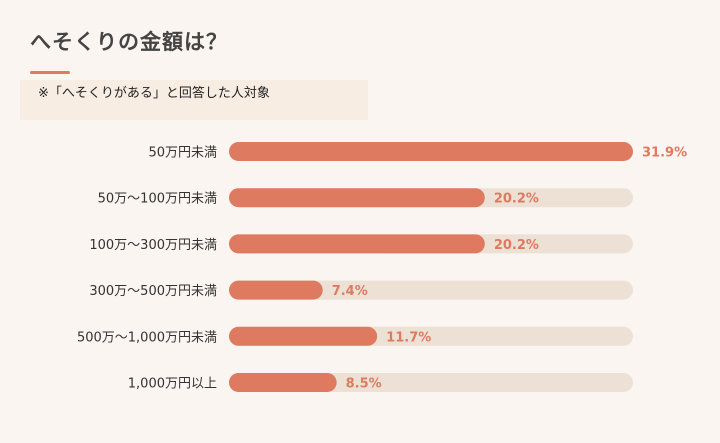 The height and width of the screenshot is (443, 720). Describe the element at coordinates (153, 245) in the screenshot. I see `category-label: 100万～300万円未満` at that location.